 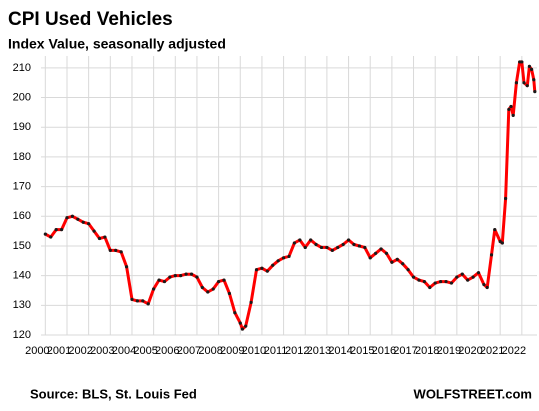 I want to click on y-tick-label: 170, so click(x=22, y=187).